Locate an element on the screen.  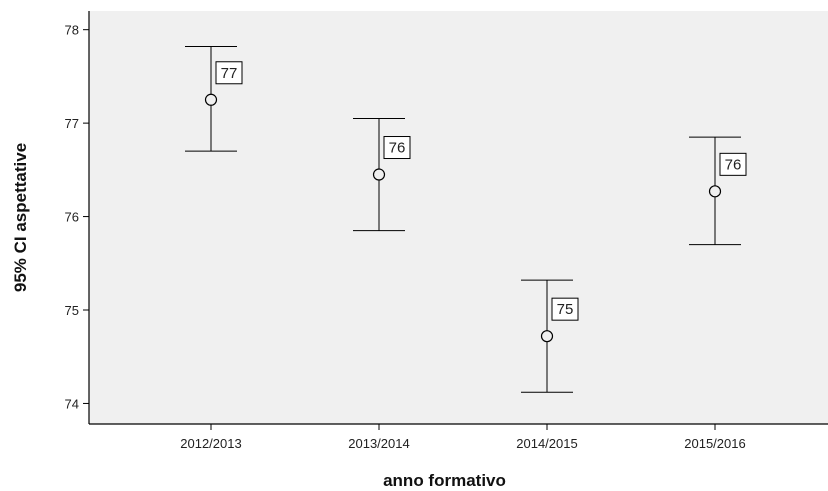
x-tick-label: 2013/2014 is located at coordinates (378, 443).